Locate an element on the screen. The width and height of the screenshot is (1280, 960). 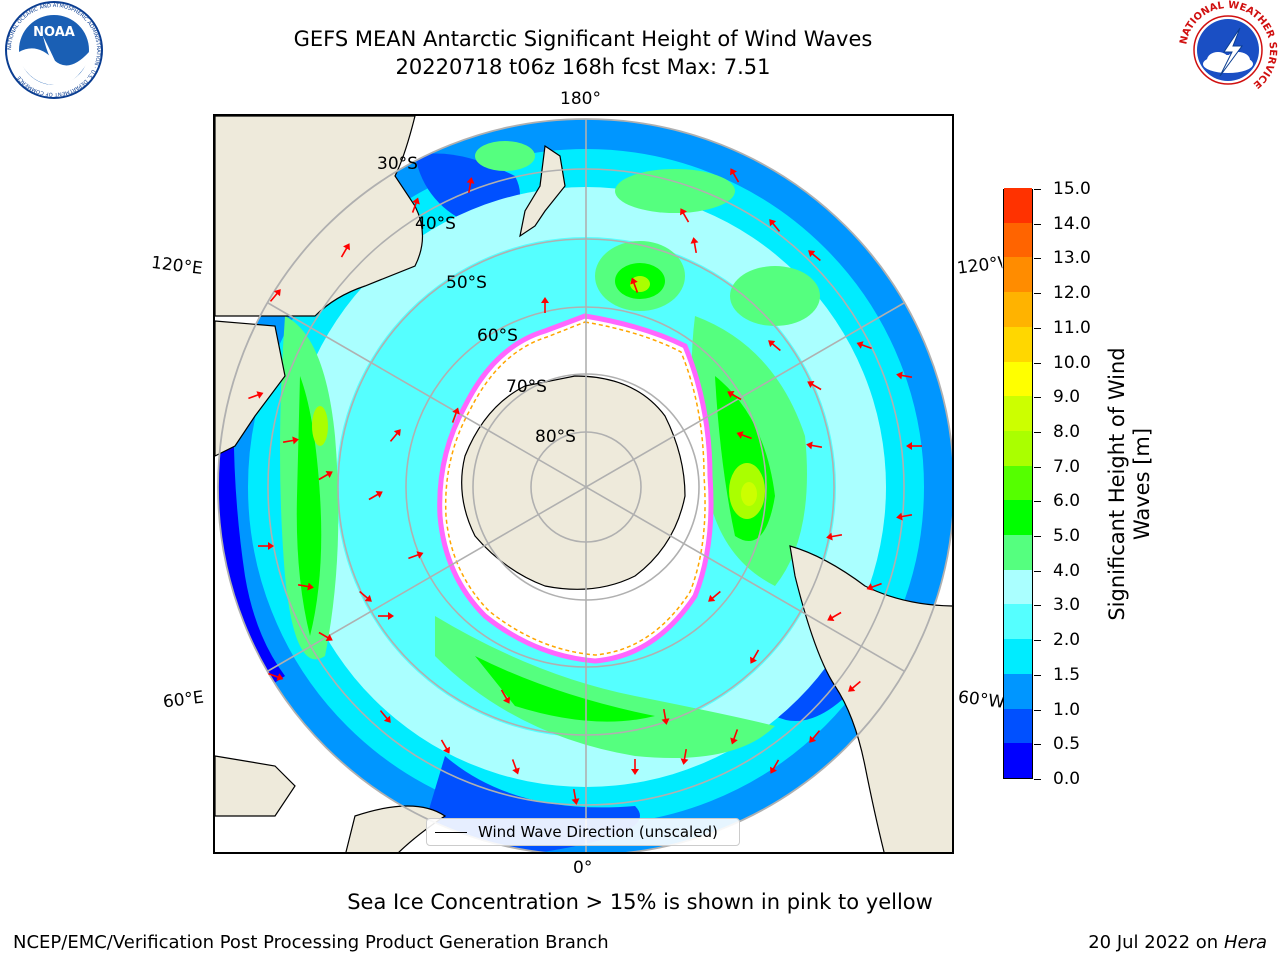
colorbar-tick-label: 0.0 is located at coordinates (1067, 779).